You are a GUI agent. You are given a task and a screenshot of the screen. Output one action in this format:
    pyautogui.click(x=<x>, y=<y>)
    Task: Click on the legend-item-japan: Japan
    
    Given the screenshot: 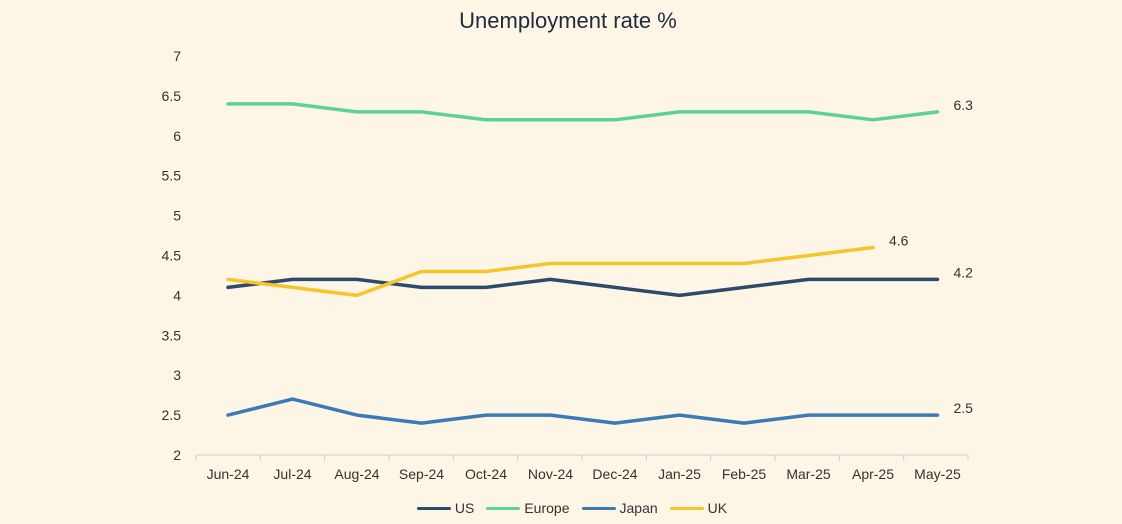 What is the action you would take?
    pyautogui.click(x=619, y=508)
    